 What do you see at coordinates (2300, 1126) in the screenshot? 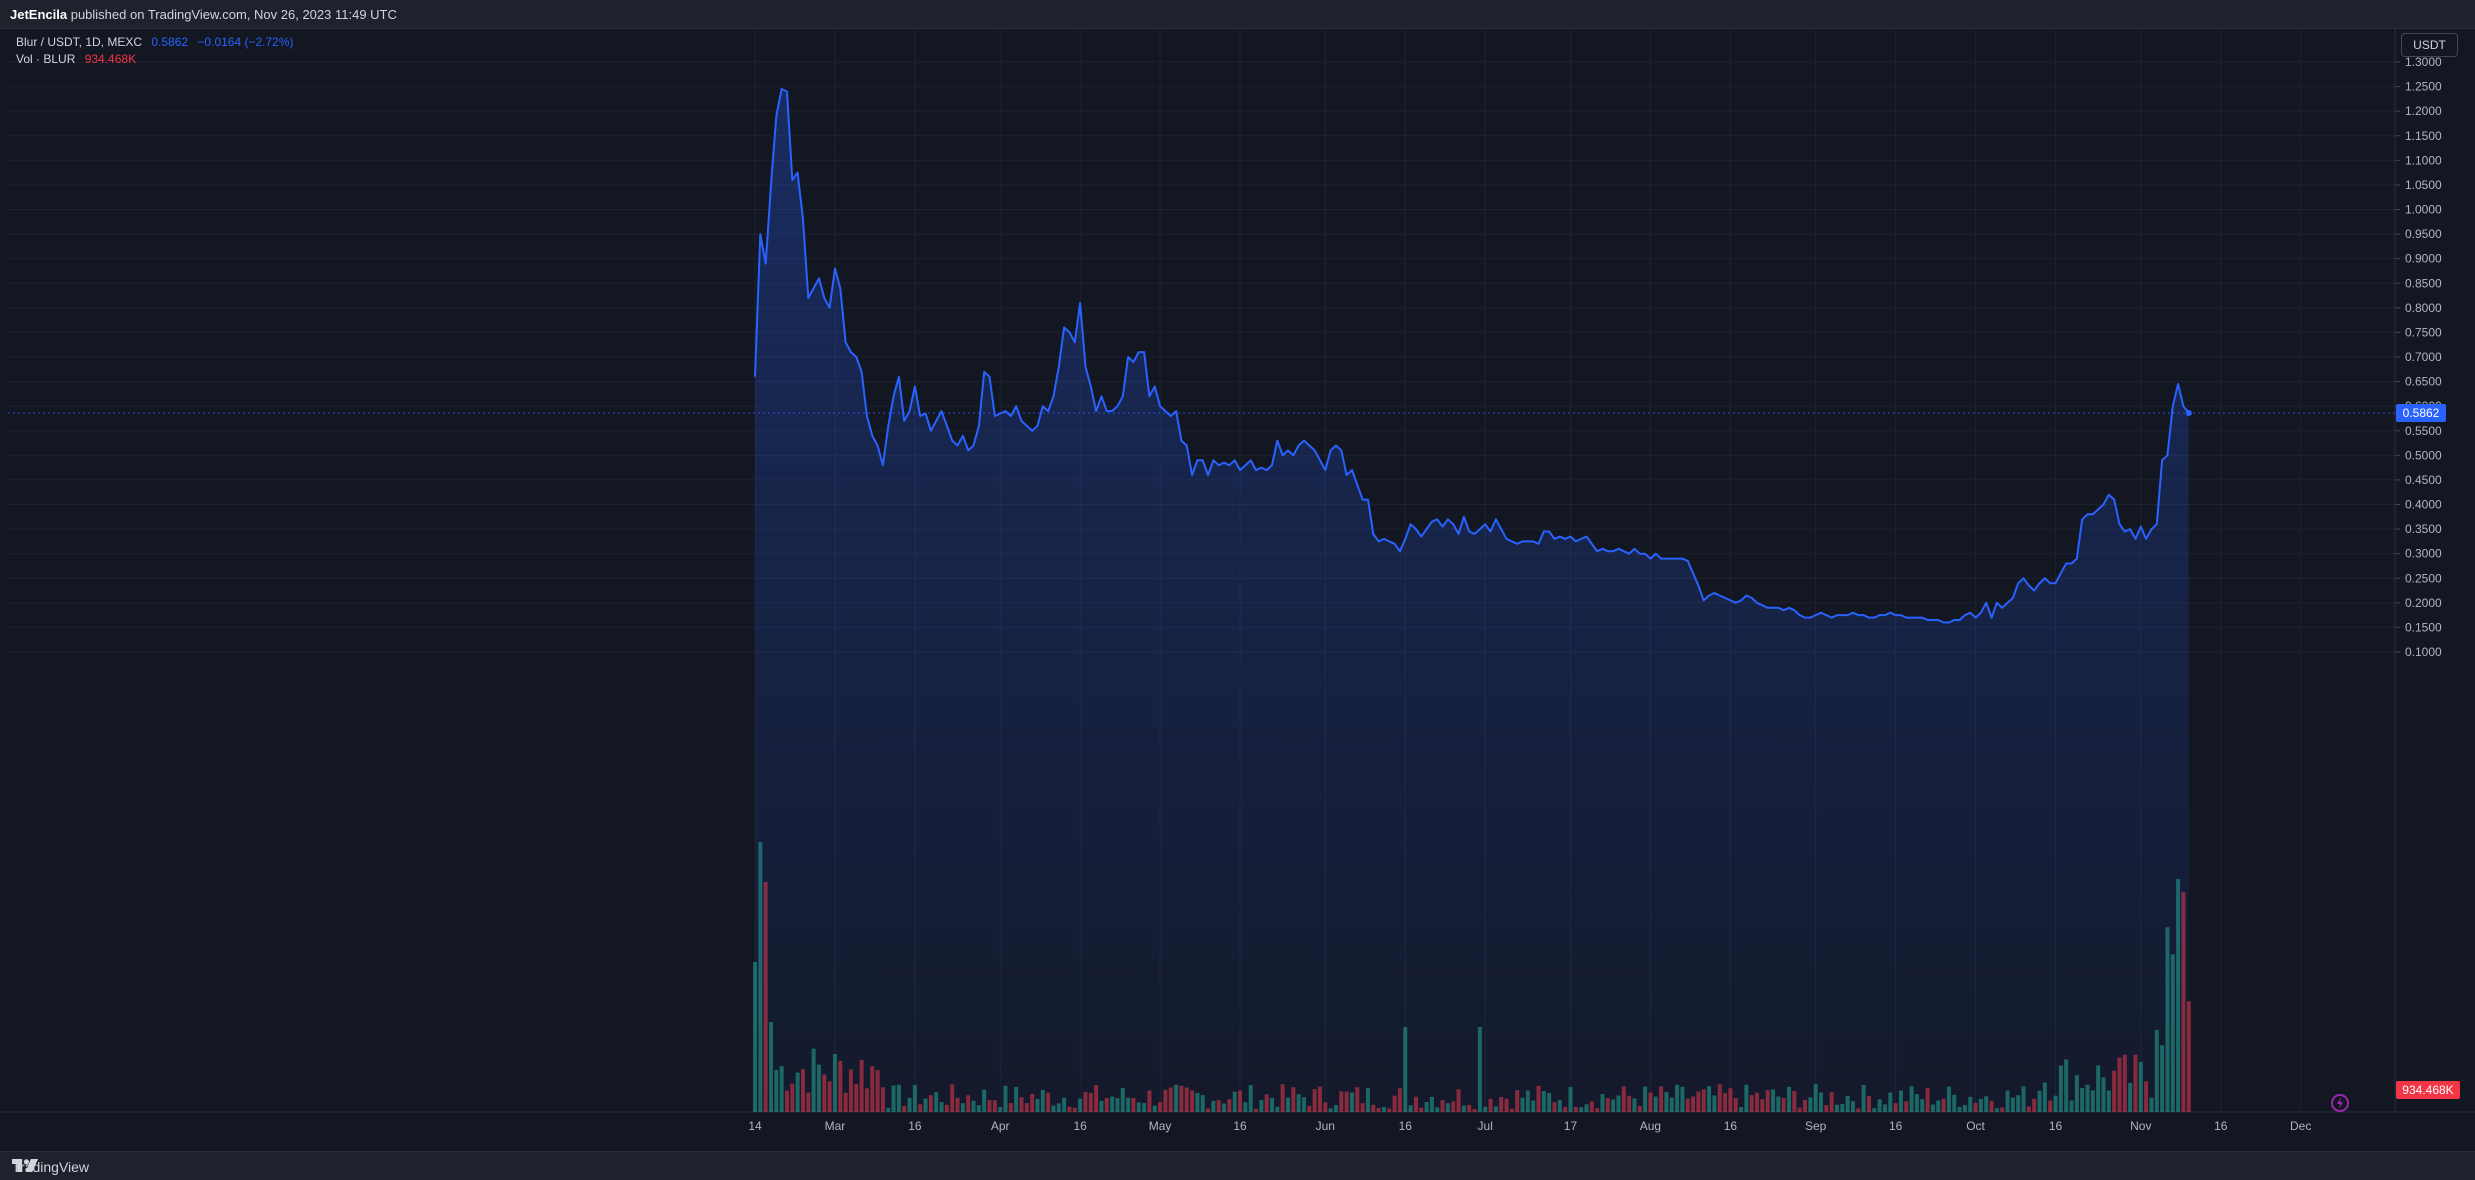
I see `x-tick-label: Dec` at bounding box center [2300, 1126].